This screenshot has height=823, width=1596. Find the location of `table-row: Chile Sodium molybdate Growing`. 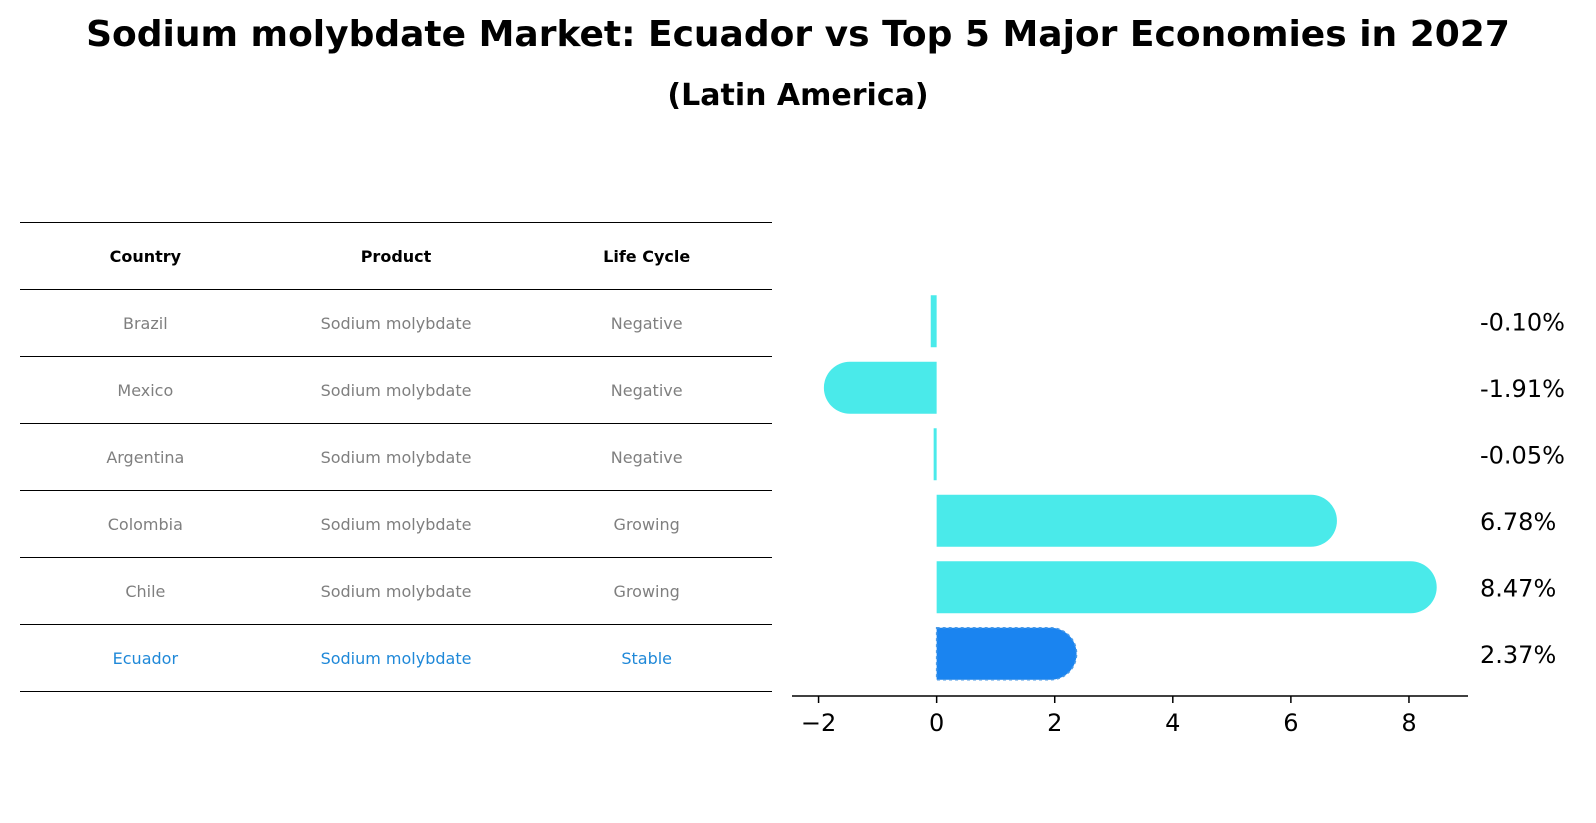

table-row: Chile Sodium molybdate Growing is located at coordinates (396, 590).